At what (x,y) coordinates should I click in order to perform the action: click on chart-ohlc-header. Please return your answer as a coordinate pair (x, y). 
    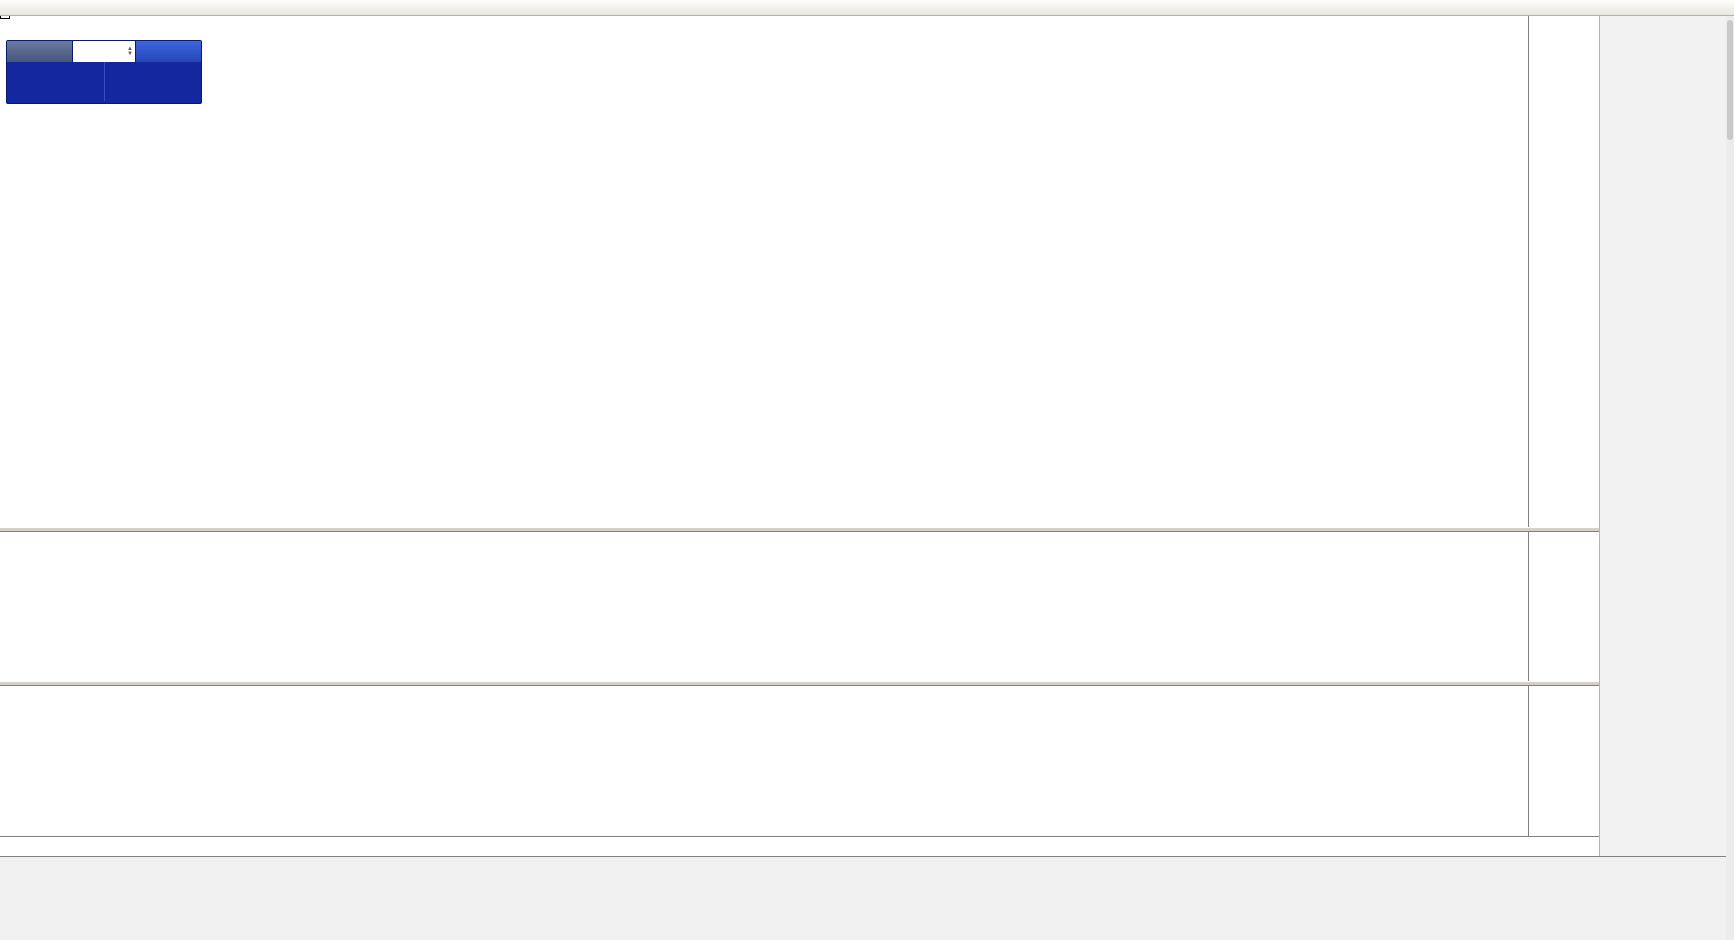
    Looking at the image, I should click on (23, 28).